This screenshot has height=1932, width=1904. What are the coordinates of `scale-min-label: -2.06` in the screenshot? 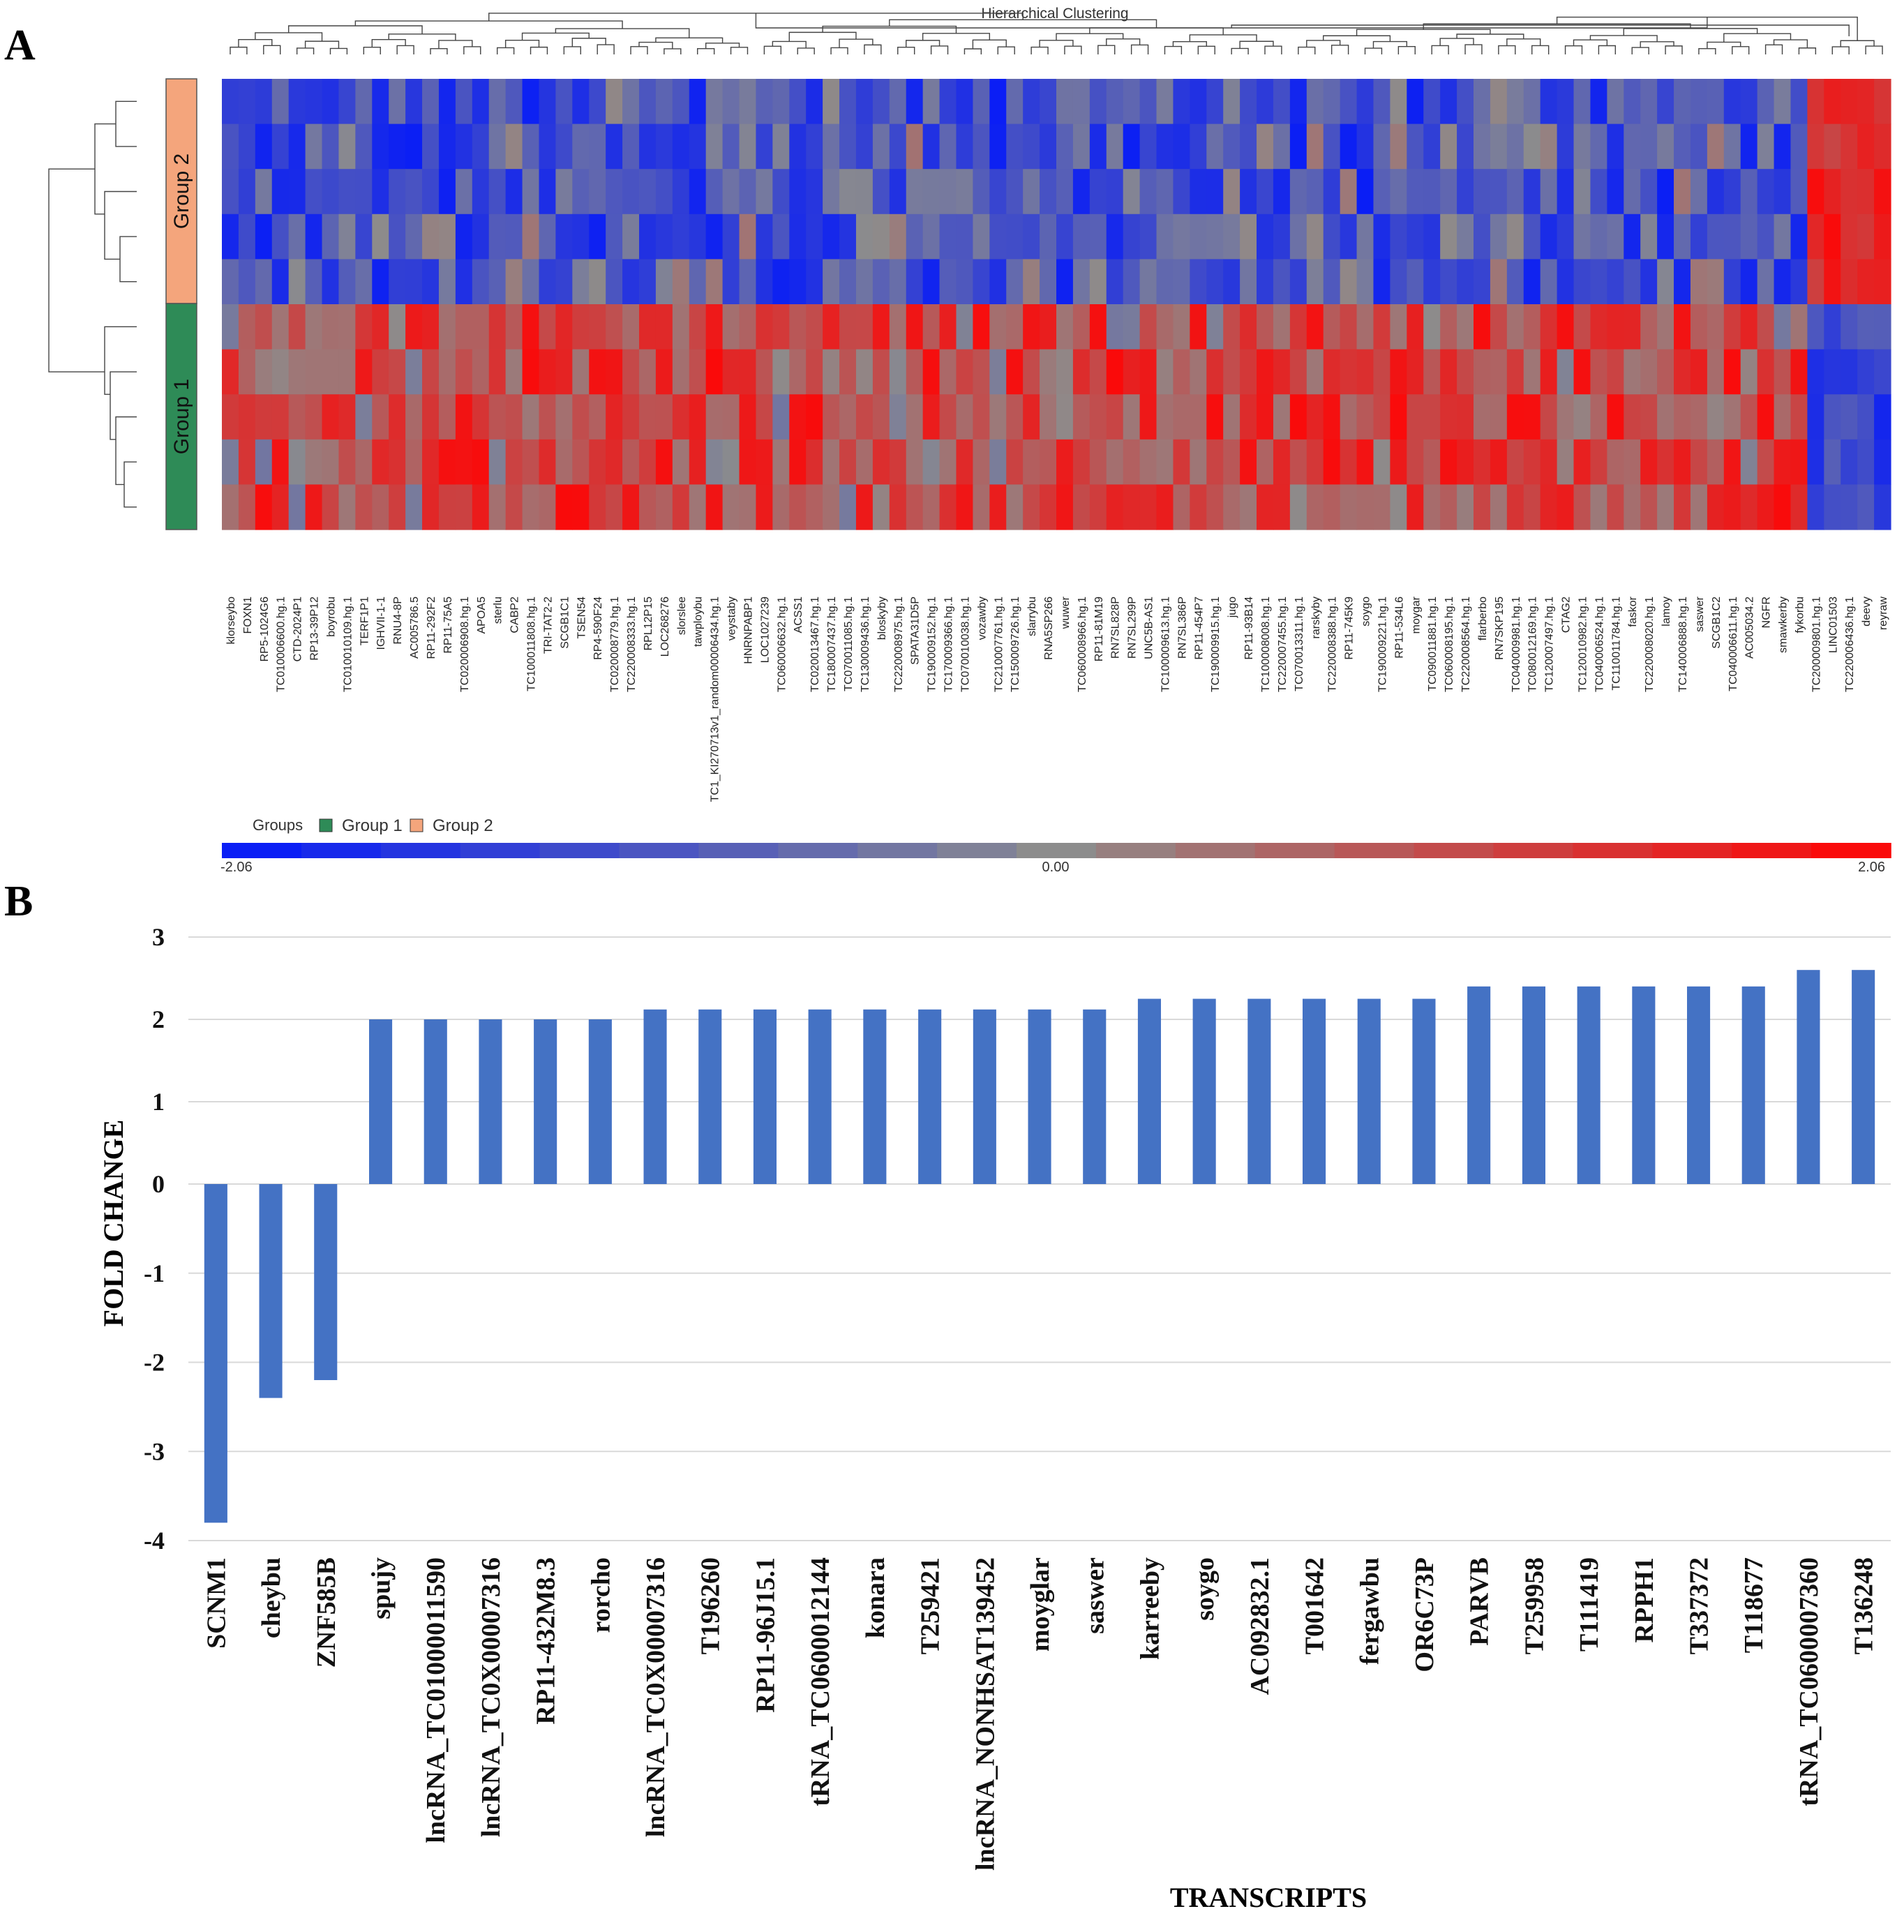 It's located at (236, 867).